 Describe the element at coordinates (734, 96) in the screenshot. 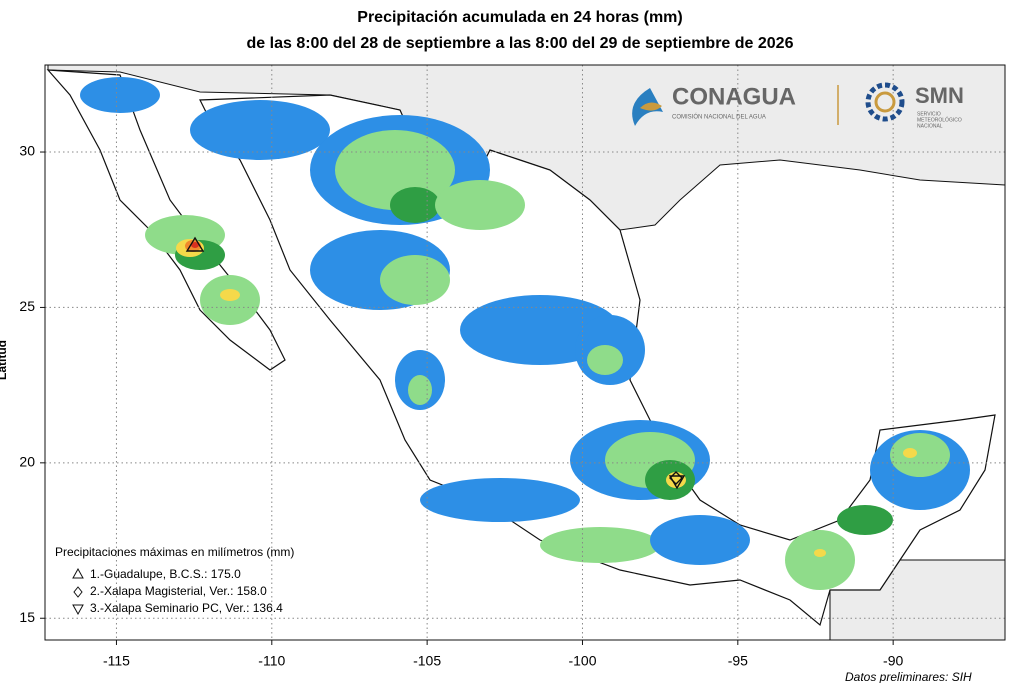

I see `conagua-text: CONAGUA` at that location.